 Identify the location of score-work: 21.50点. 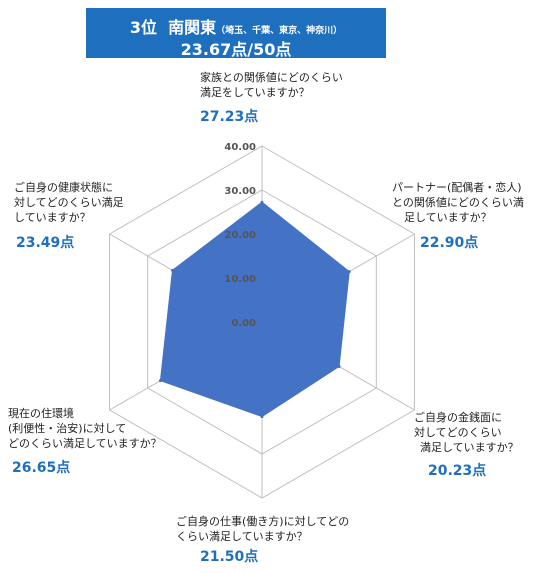
(229, 557).